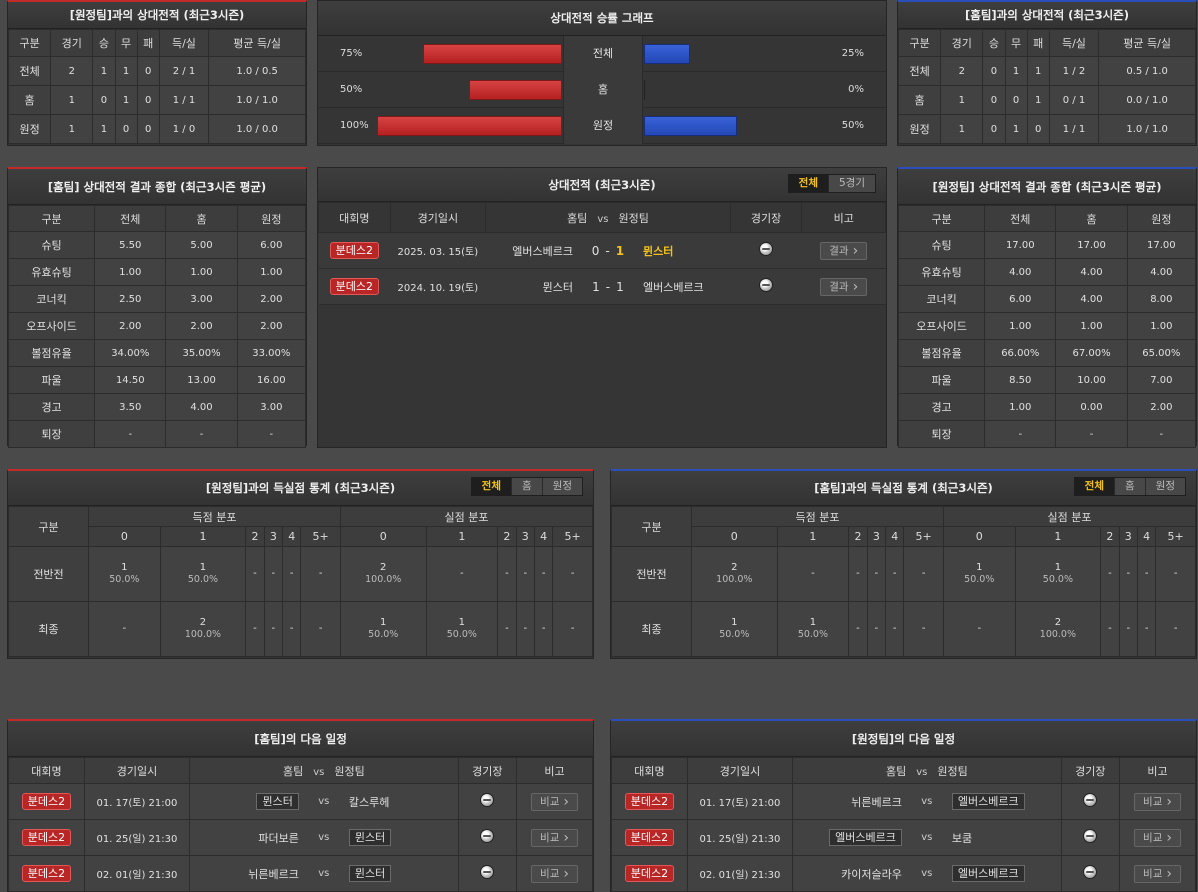 The image size is (1198, 892). Describe the element at coordinates (130, 380) in the screenshot. I see `table-cell: 14.50` at that location.